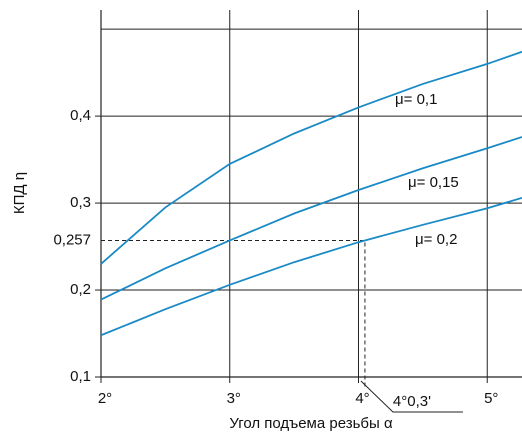  I want to click on y-tick-label: 0,4, so click(80, 115).